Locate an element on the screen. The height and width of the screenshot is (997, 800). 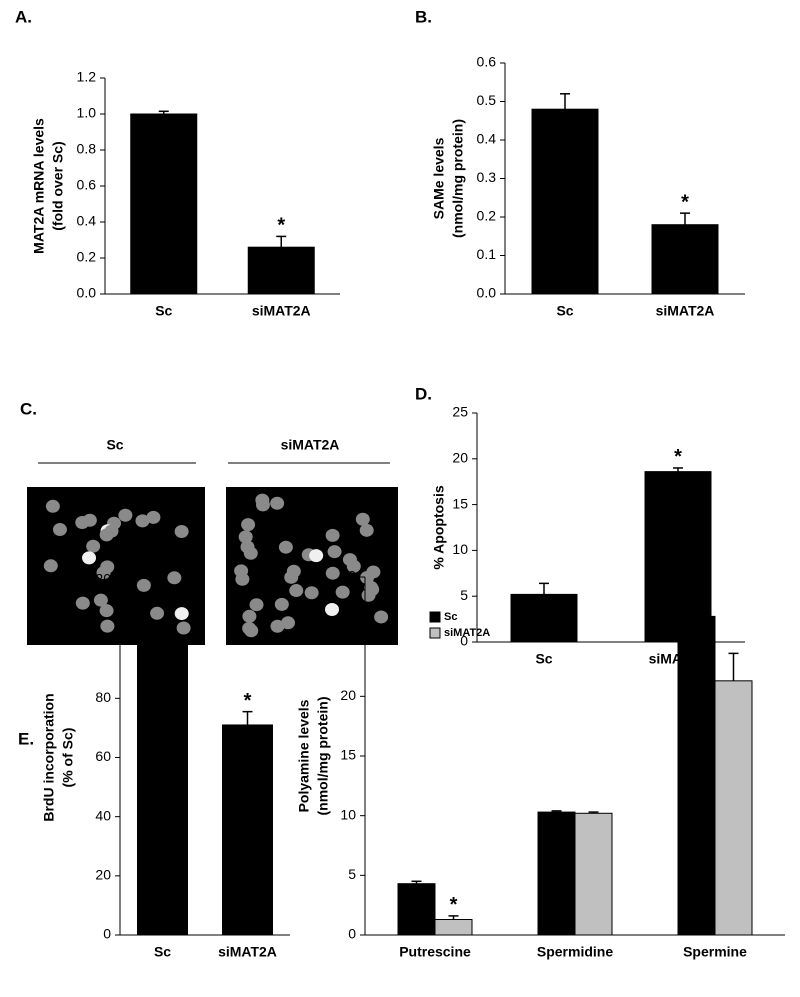
y-tick-label: 100 is located at coordinates (100, 638).